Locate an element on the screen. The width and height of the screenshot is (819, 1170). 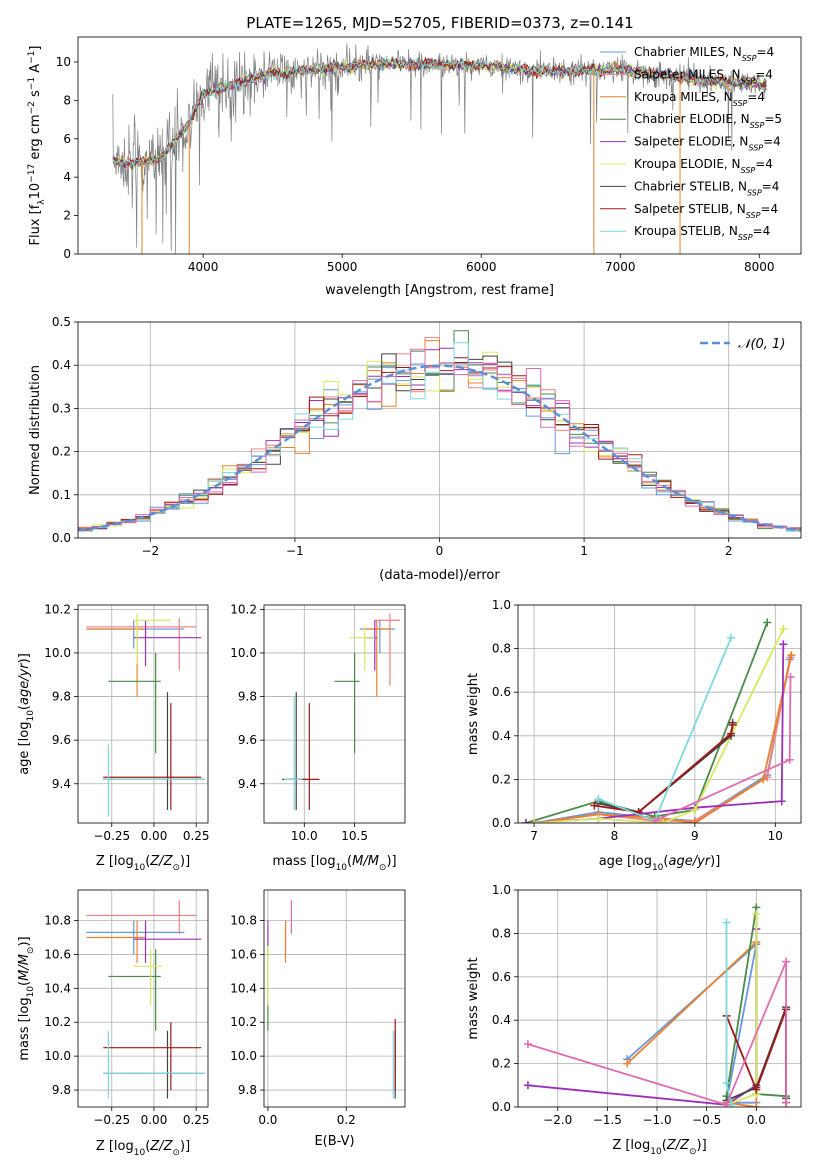
mass-Z-xlabel: Z [log10(Z/Z⊙)] is located at coordinates (143, 1148).